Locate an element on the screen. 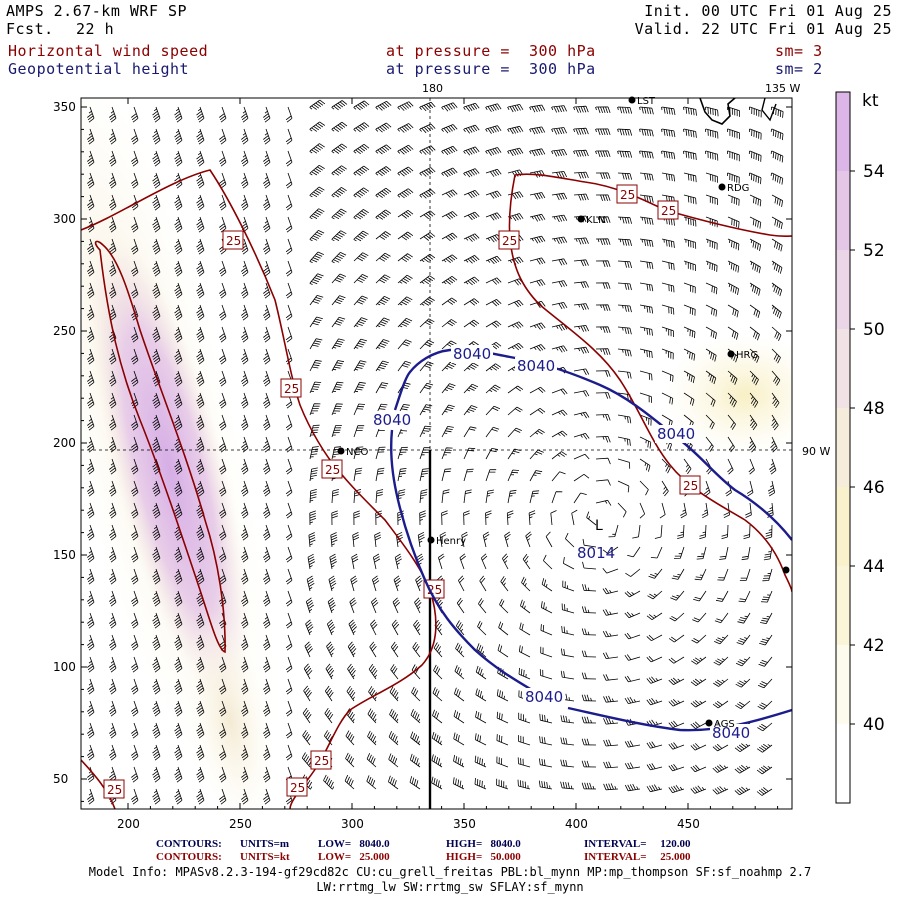 The height and width of the screenshot is (900, 900). model-title: AMPS 2.67-km WRF SP is located at coordinates (97, 11).